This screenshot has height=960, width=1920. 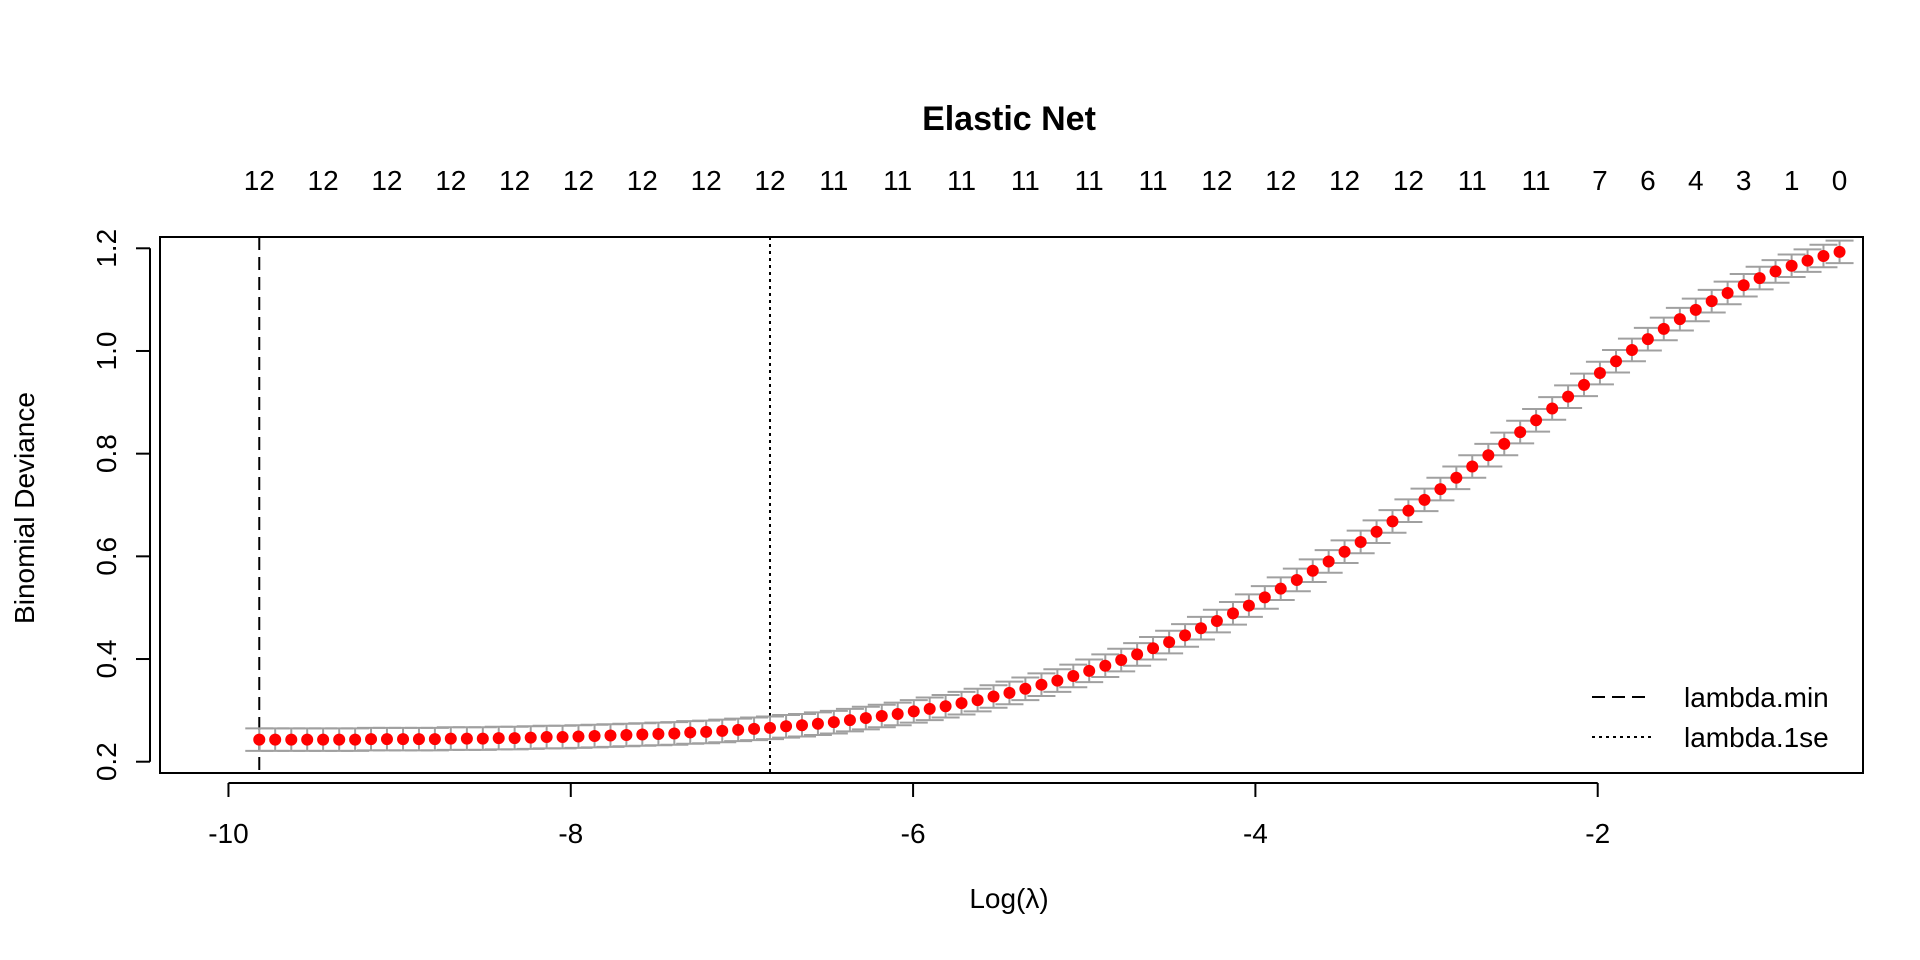 What do you see at coordinates (228, 833) in the screenshot?
I see `x-tick-label: -10` at bounding box center [228, 833].